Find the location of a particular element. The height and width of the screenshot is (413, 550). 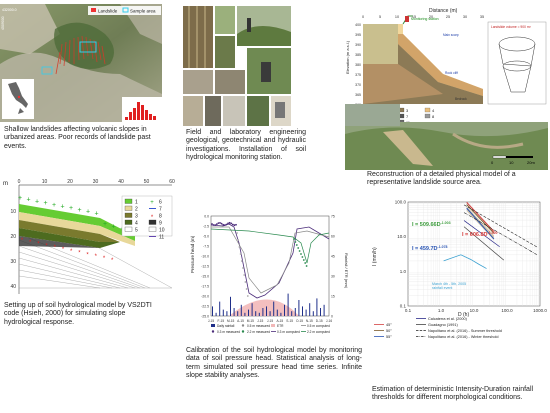

model-x-tick: 40 is located at coordinates (121, 182).